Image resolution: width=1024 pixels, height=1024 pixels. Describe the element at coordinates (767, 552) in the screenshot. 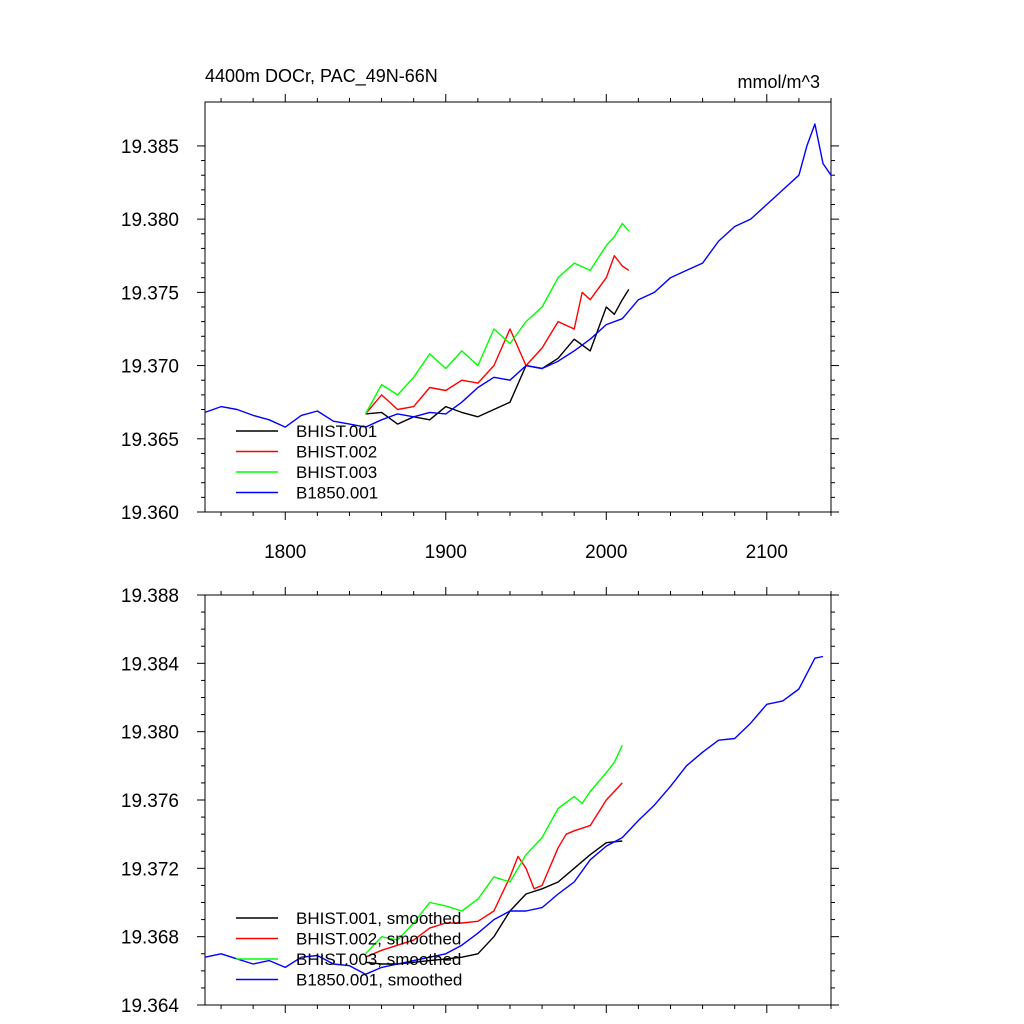

I see `x-tick-label: 2100` at that location.